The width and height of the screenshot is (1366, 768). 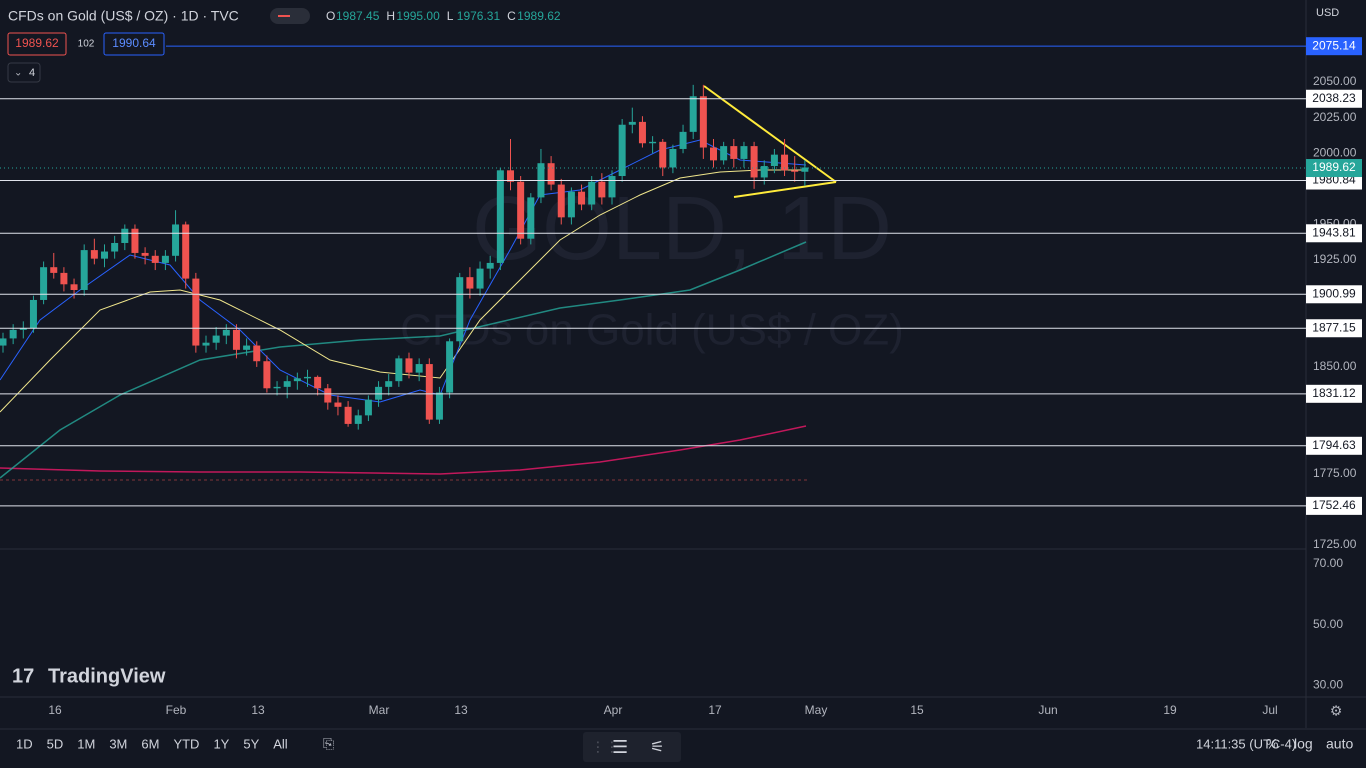 What do you see at coordinates (1334, 505) in the screenshot?
I see `level-label: 1752.46` at bounding box center [1334, 505].